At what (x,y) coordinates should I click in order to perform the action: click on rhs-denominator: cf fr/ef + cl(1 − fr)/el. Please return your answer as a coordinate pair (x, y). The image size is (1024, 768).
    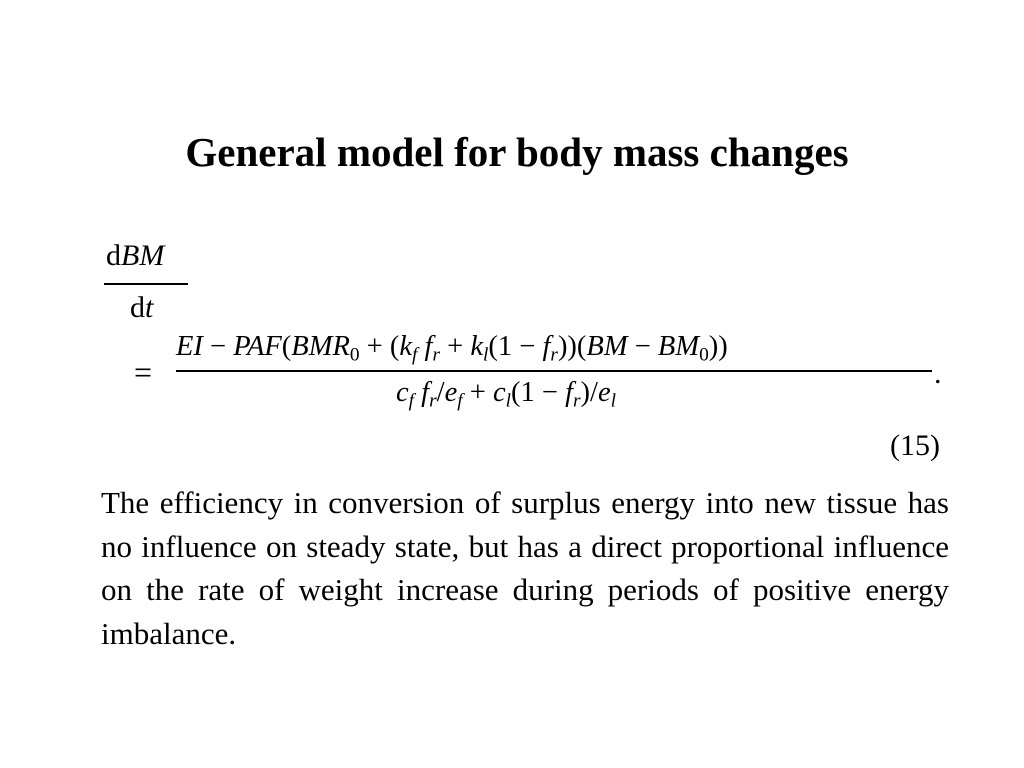
    Looking at the image, I should click on (506, 394).